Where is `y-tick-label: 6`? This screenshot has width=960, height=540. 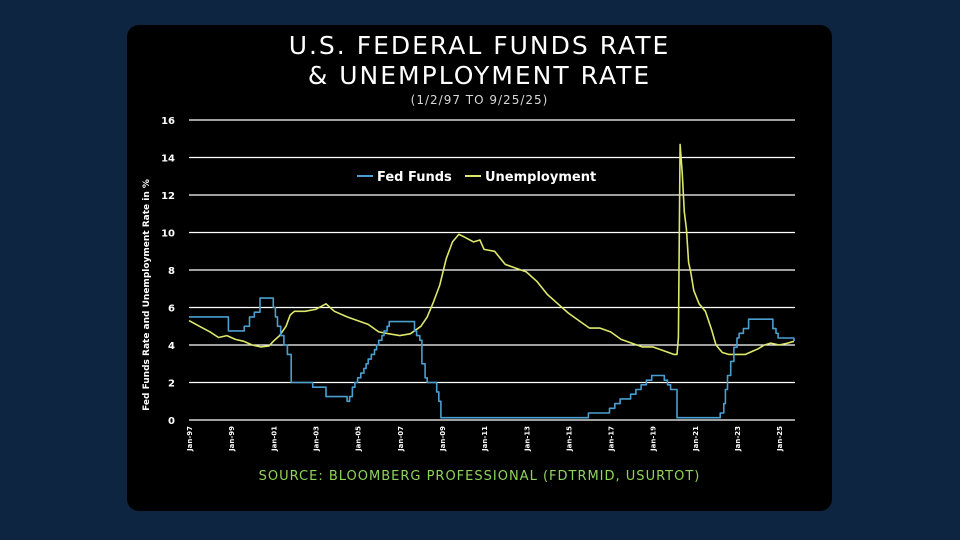
y-tick-label: 6 is located at coordinates (171, 309).